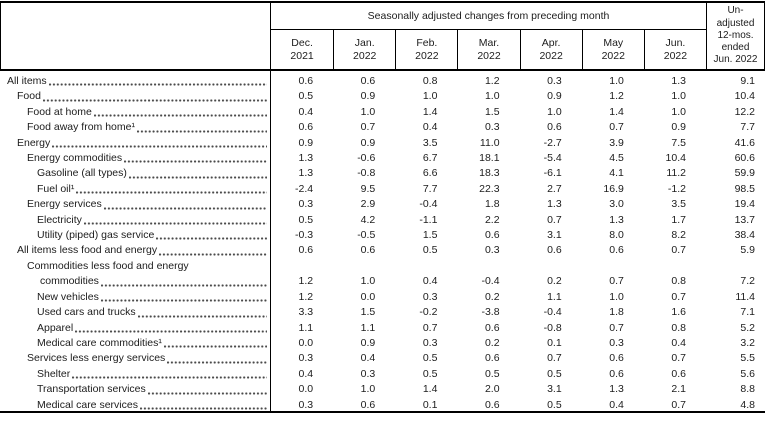  I want to click on row-label-cell: Energy services, so click(135, 204).